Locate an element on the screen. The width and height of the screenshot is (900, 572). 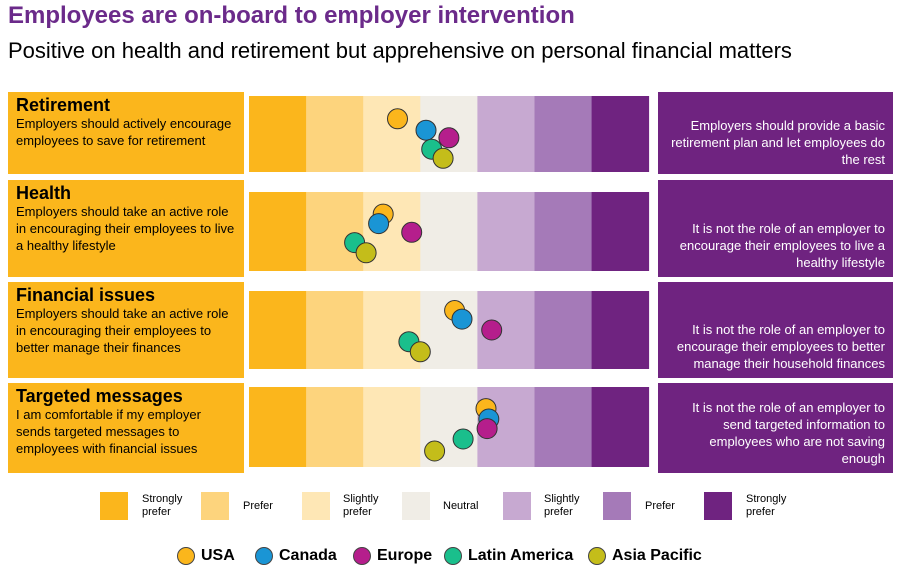
legend-swatch-strongly-prefer-left is located at coordinates (114, 506).